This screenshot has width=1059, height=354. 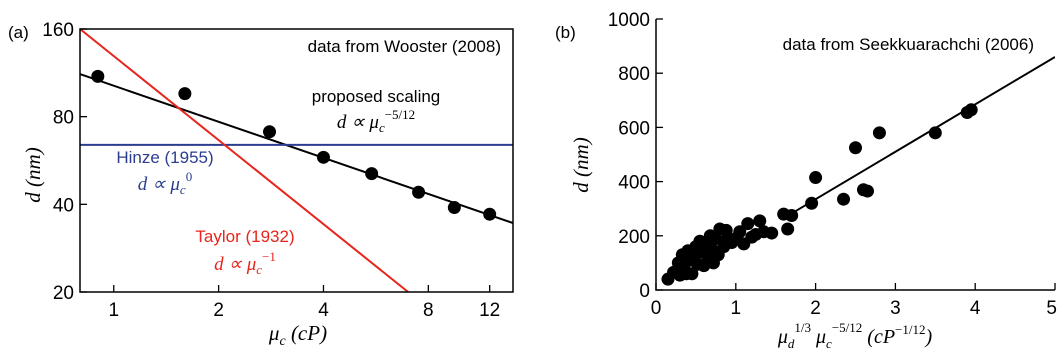 What do you see at coordinates (244, 236) in the screenshot?
I see `taylor-label: Taylor (1932)` at bounding box center [244, 236].